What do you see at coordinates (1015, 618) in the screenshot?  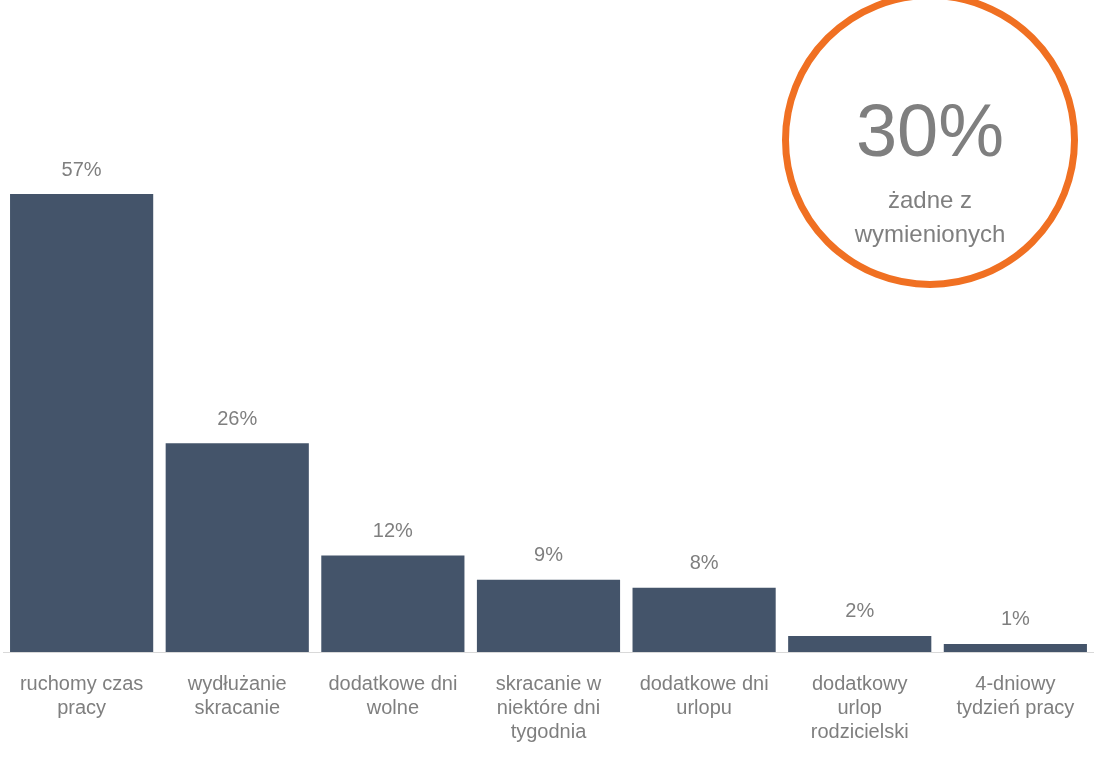 I see `data-label: 1%` at bounding box center [1015, 618].